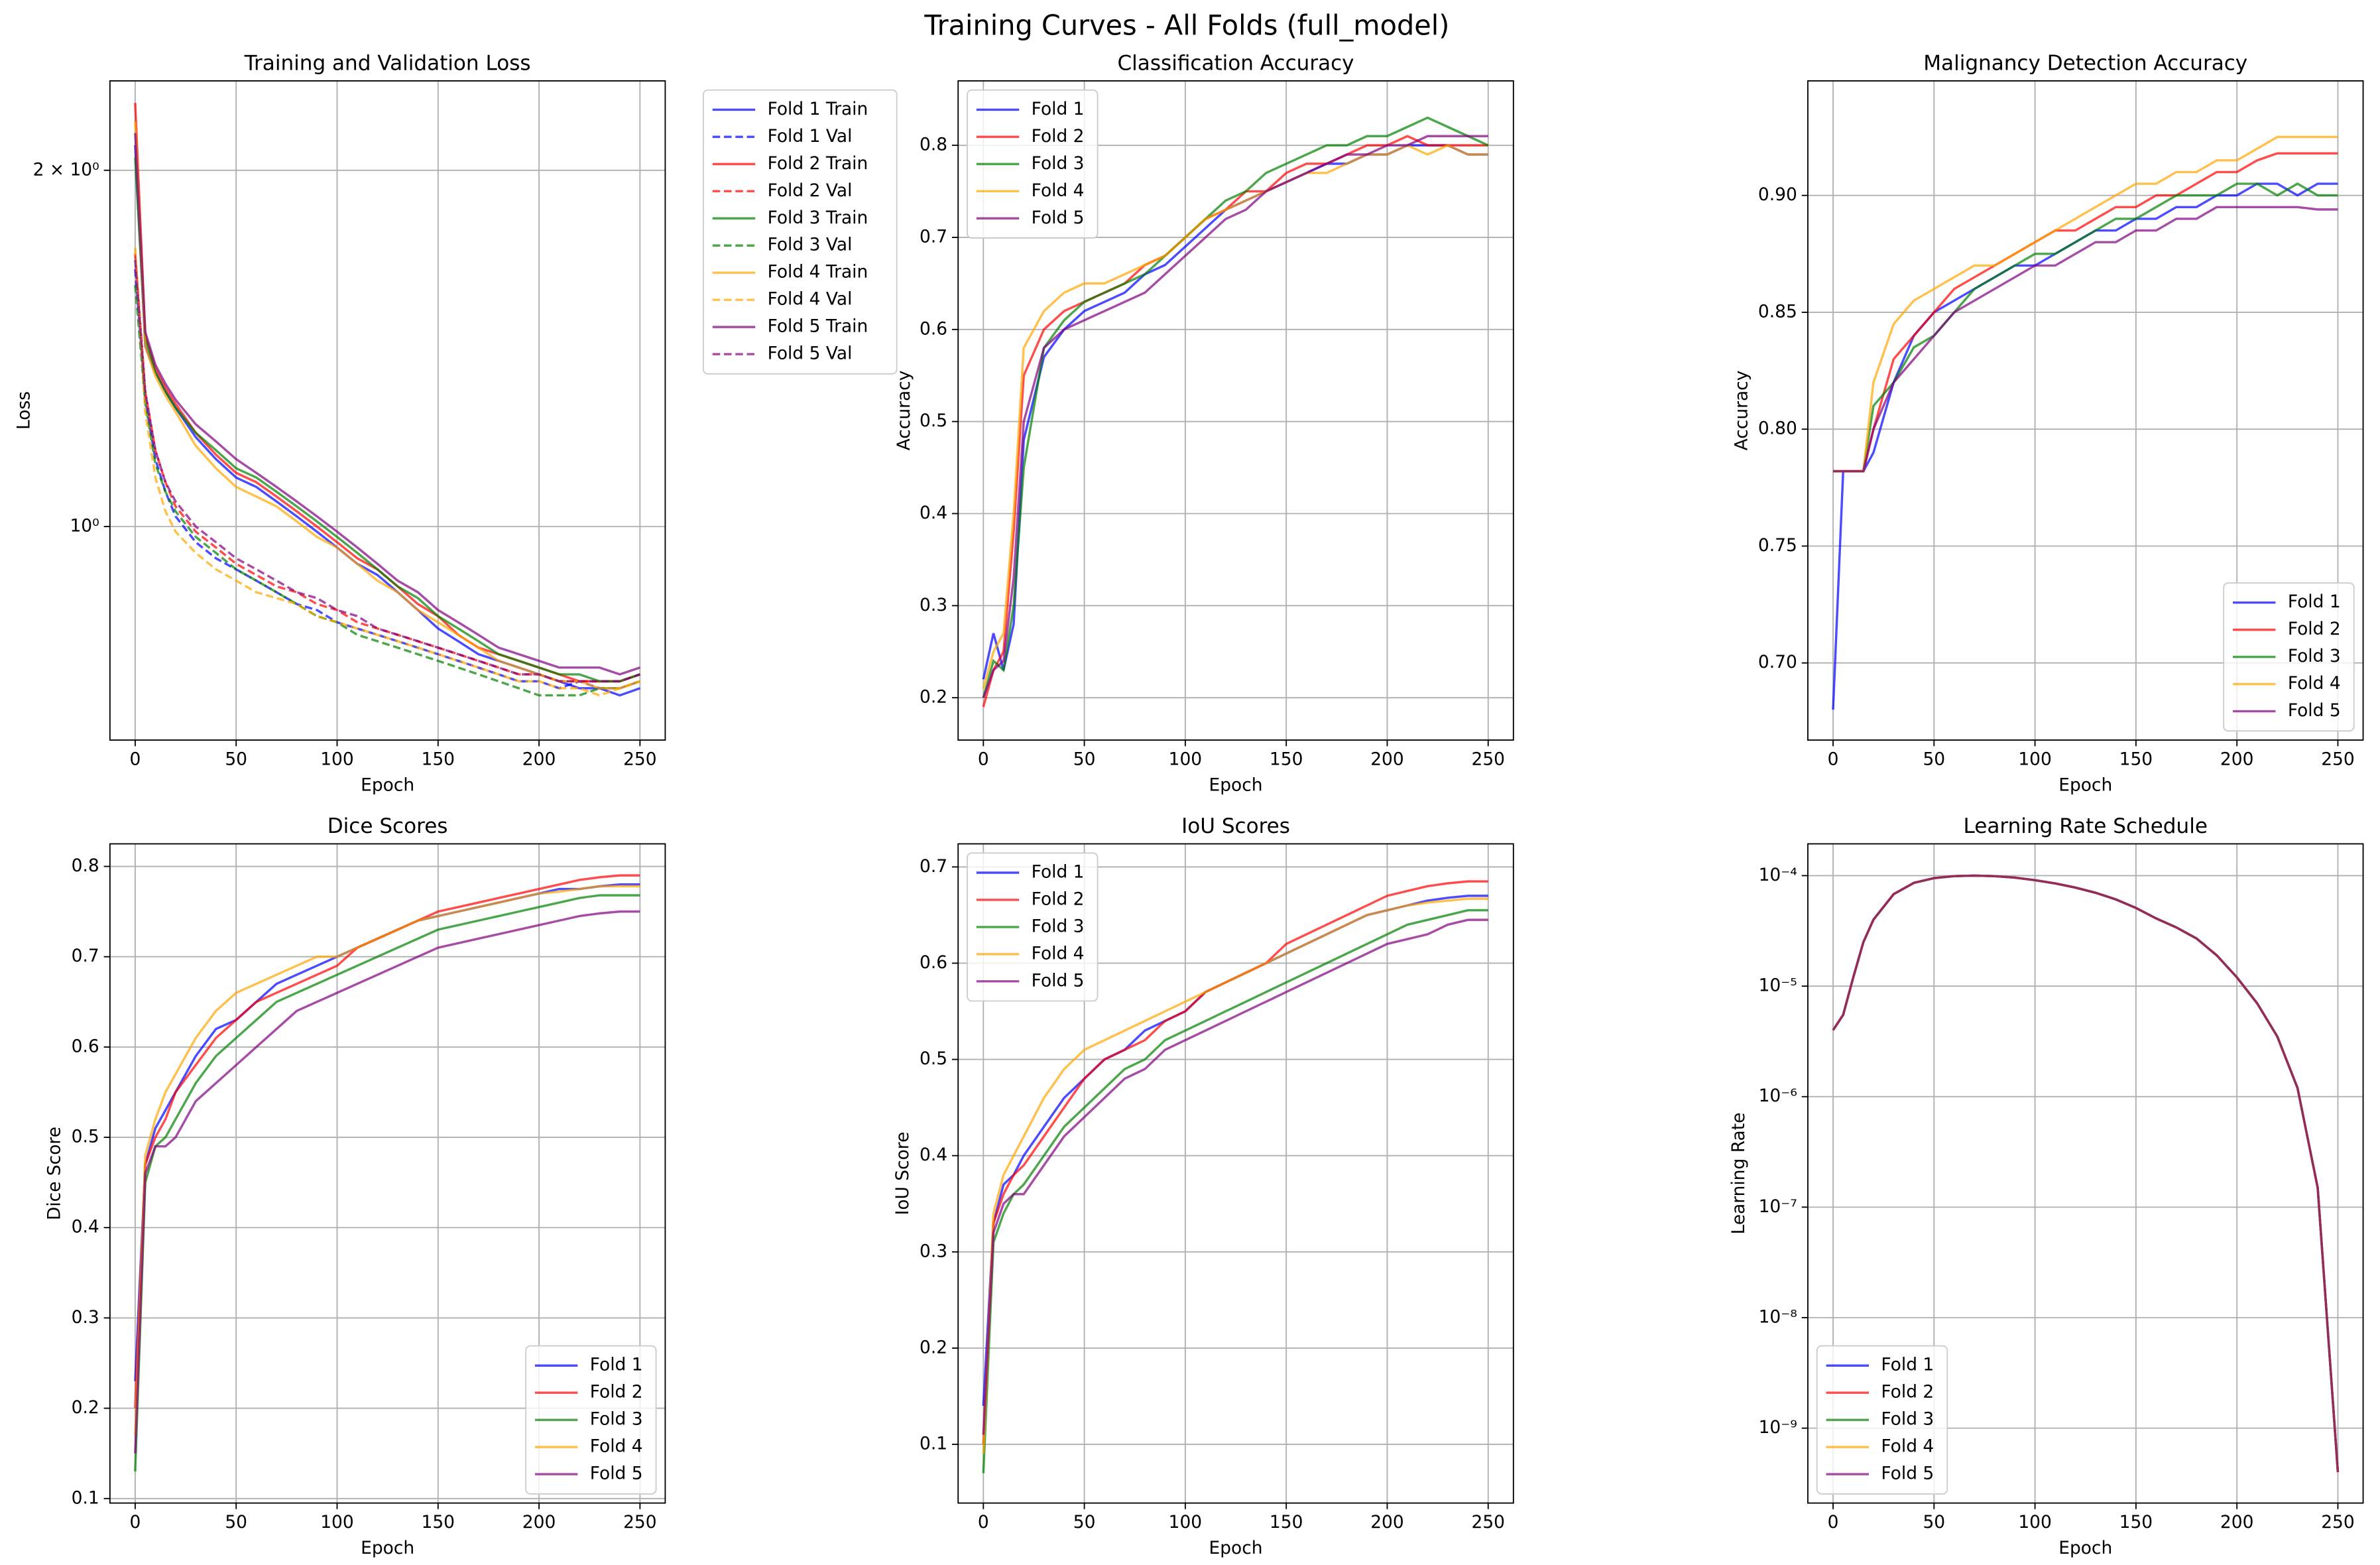  I want to click on subplot-title: Training and Validation Loss, so click(387, 64).